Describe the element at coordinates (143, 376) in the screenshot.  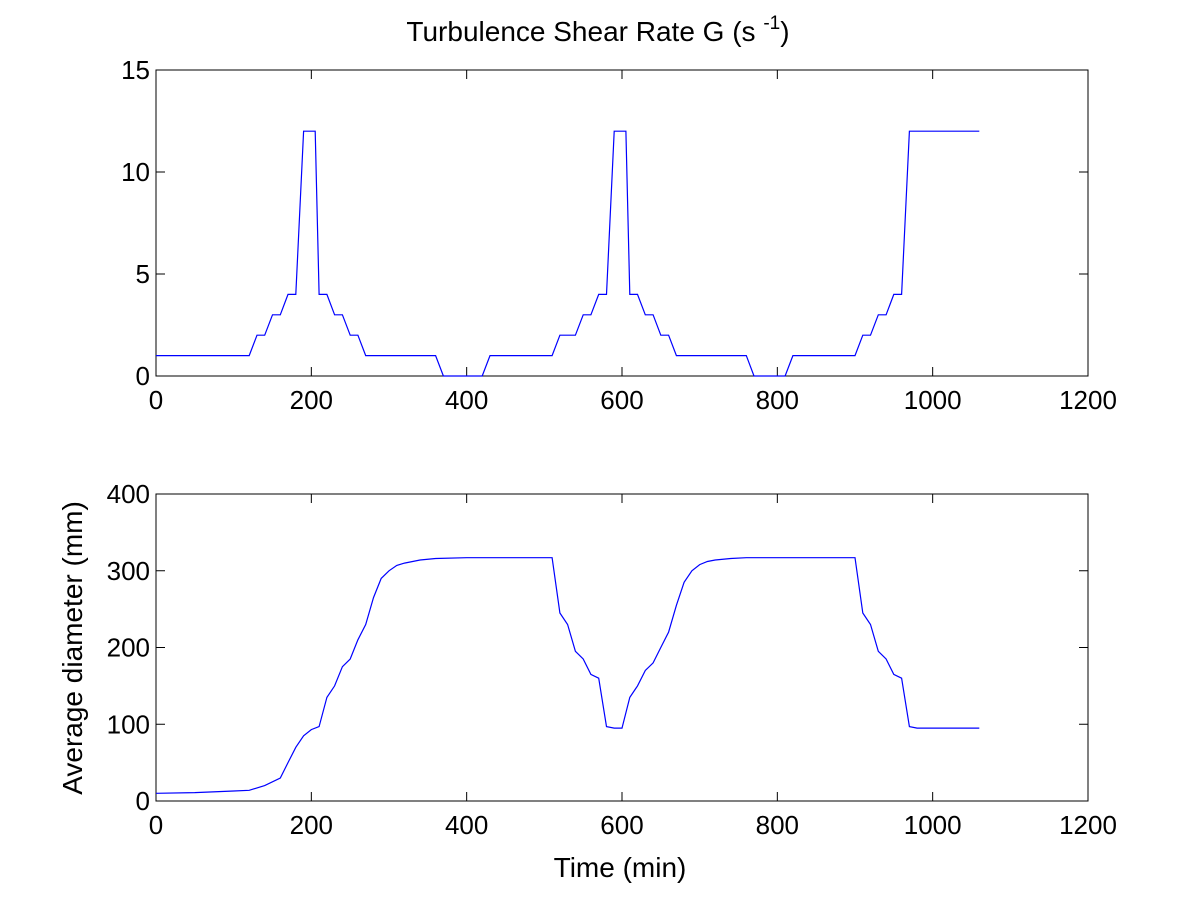
I see `top-y-tick-label: 0` at that location.